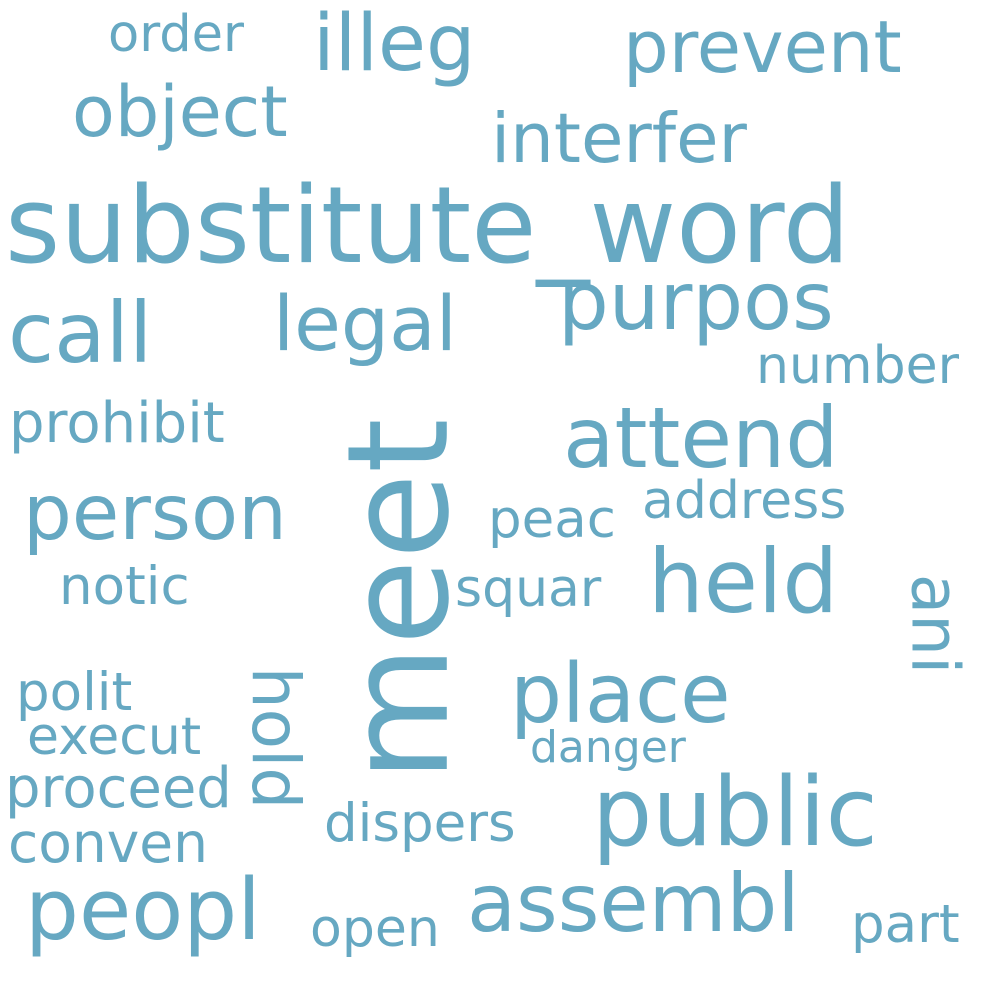 The width and height of the screenshot is (1000, 1000). Describe the element at coordinates (744, 501) in the screenshot. I see `word-address: address` at that location.